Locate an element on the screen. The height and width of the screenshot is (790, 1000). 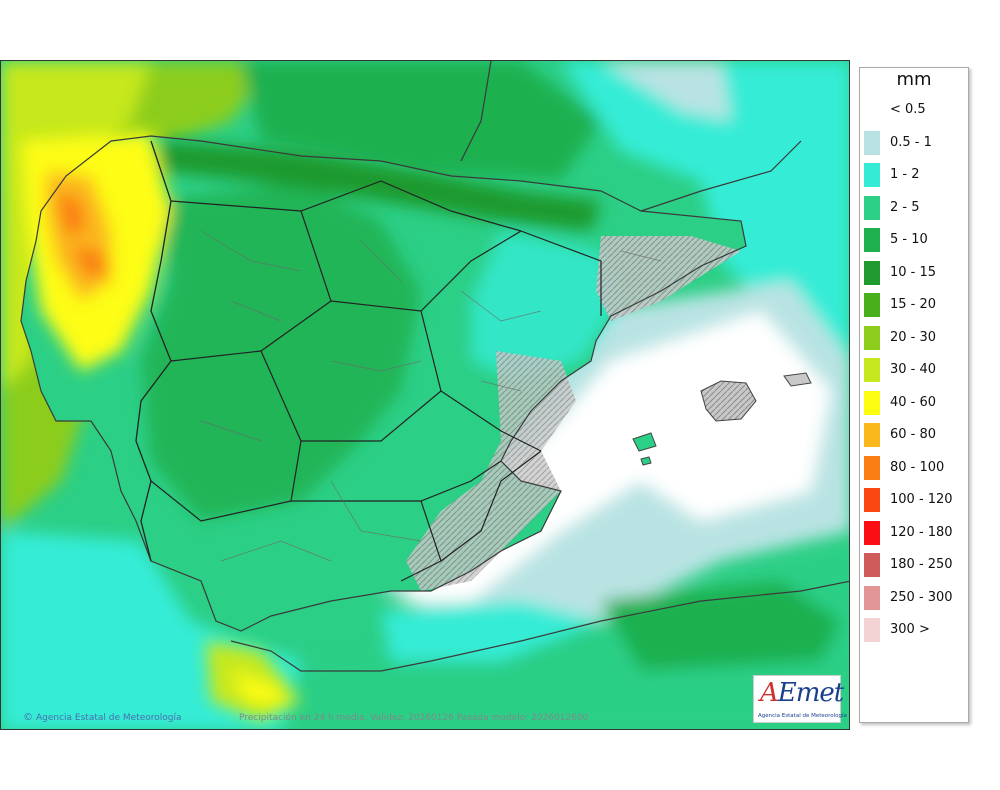
catalonia-relief is located at coordinates (668, 278).